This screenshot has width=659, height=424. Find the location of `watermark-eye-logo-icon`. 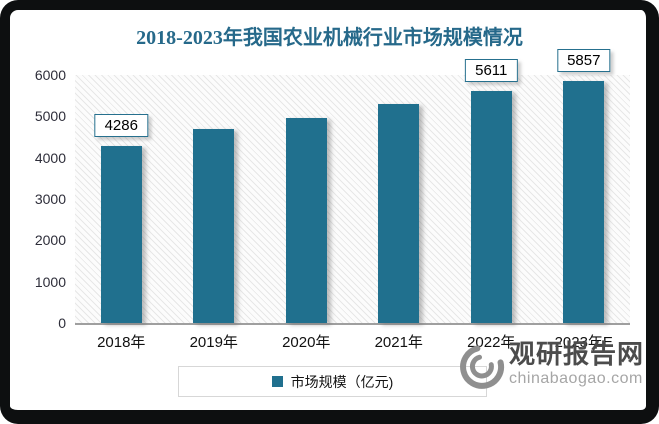

watermark-eye-logo-icon is located at coordinates (482, 369).